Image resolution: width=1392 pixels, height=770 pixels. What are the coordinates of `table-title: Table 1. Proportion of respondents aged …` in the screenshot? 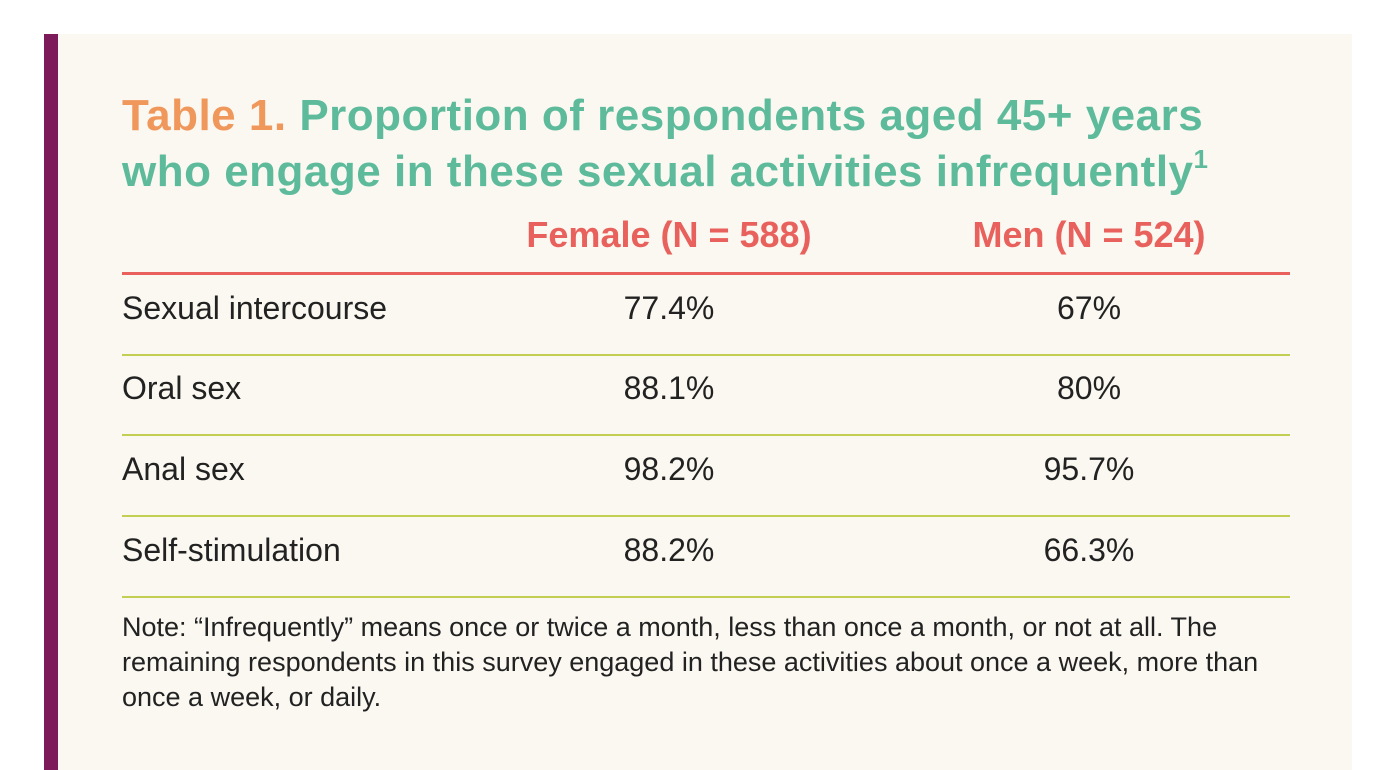 It's located at (712, 144).